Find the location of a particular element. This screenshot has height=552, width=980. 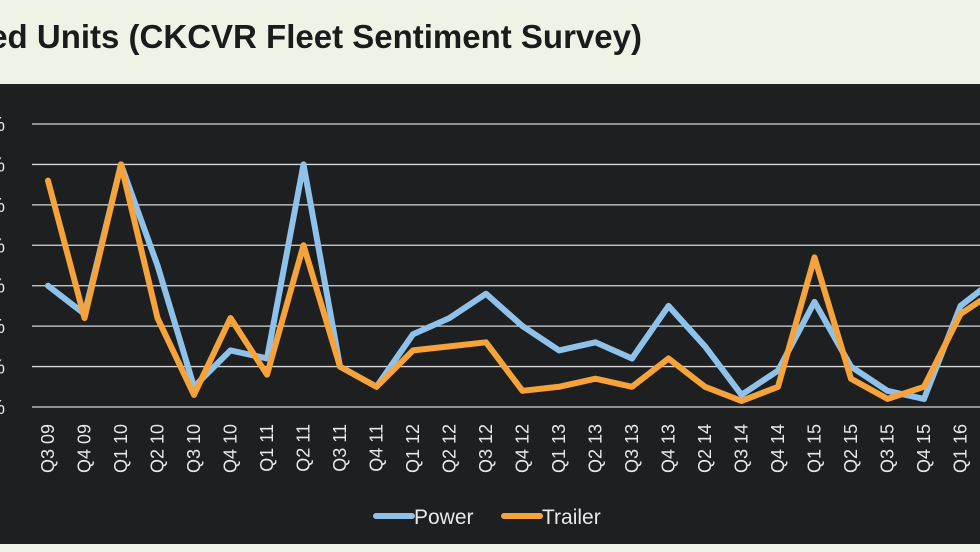

x-tick-label: Q4 10 is located at coordinates (231, 448).